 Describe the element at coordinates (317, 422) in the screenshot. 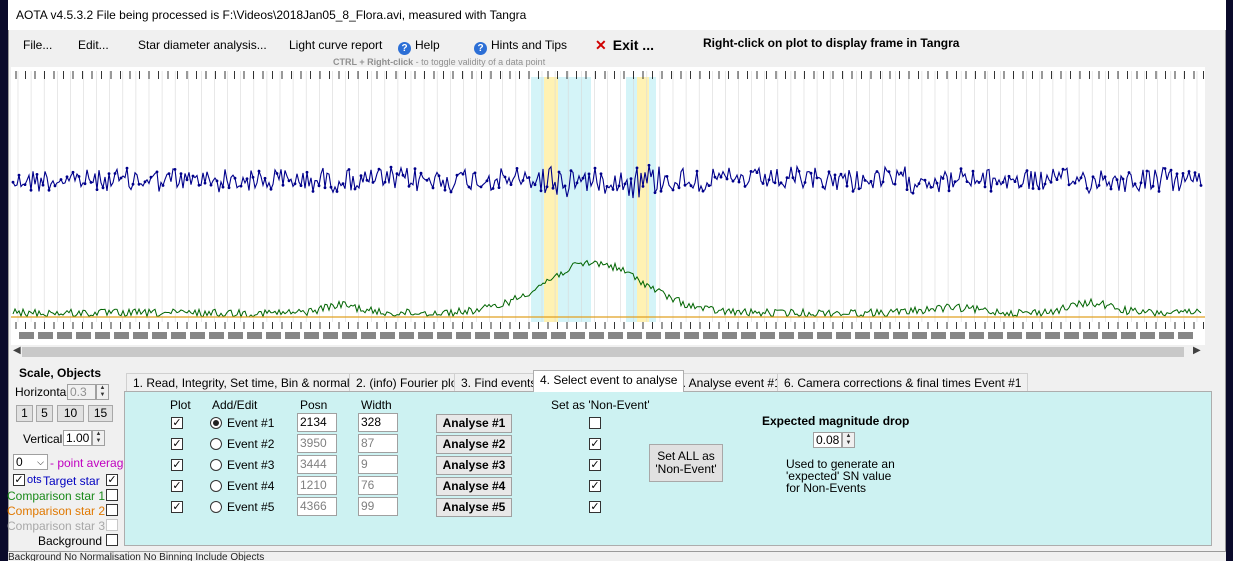

I see `event-1-posn-field: 2134` at that location.